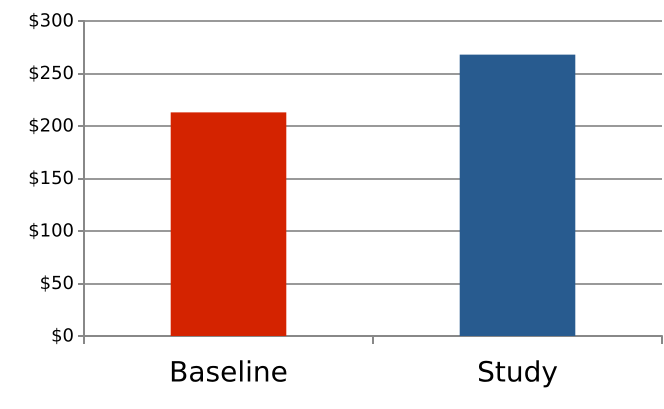 This screenshot has height=409, width=664. I want to click on y-tick-label: $300, so click(51, 21).